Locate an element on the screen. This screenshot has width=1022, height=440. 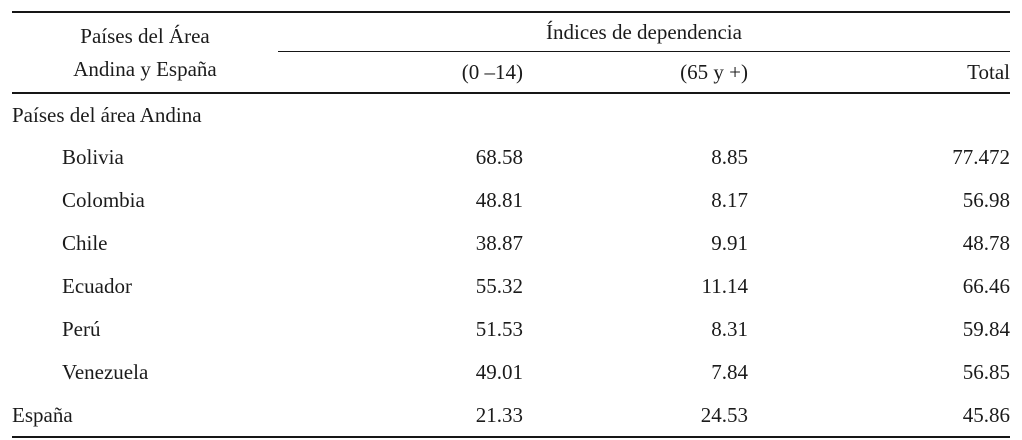
cell-0-14: 48.81 is located at coordinates (499, 200).